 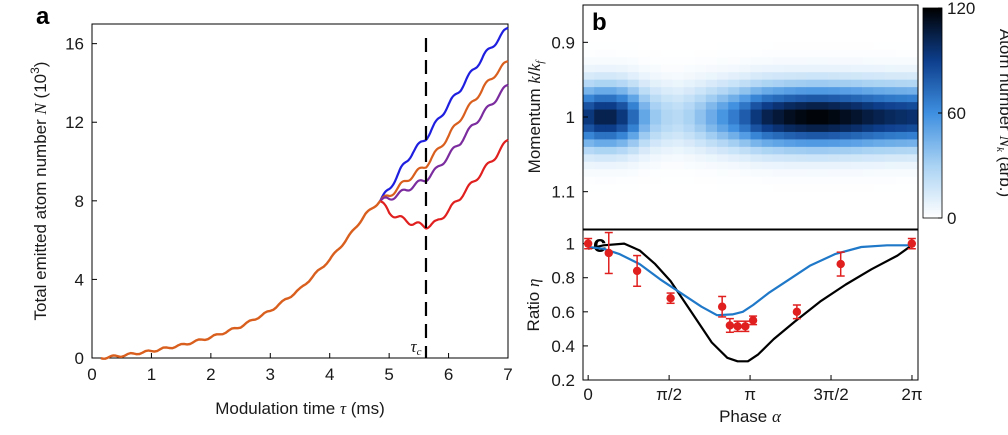 I want to click on panel-a-ytick-label: 4, so click(x=79, y=279).